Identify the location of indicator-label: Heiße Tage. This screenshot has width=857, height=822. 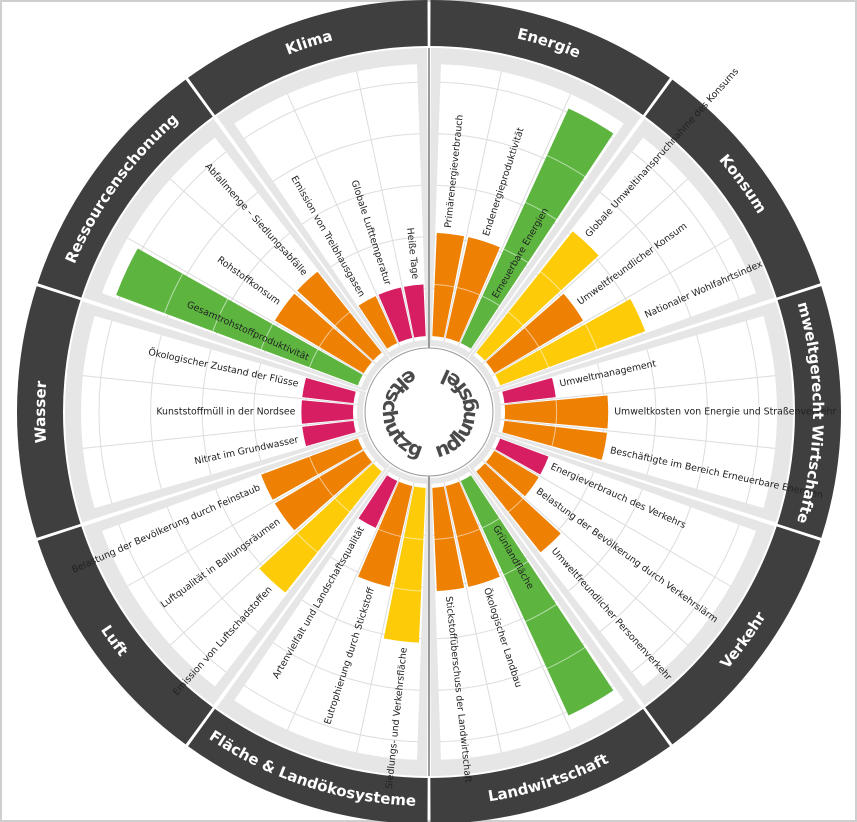
(412, 253).